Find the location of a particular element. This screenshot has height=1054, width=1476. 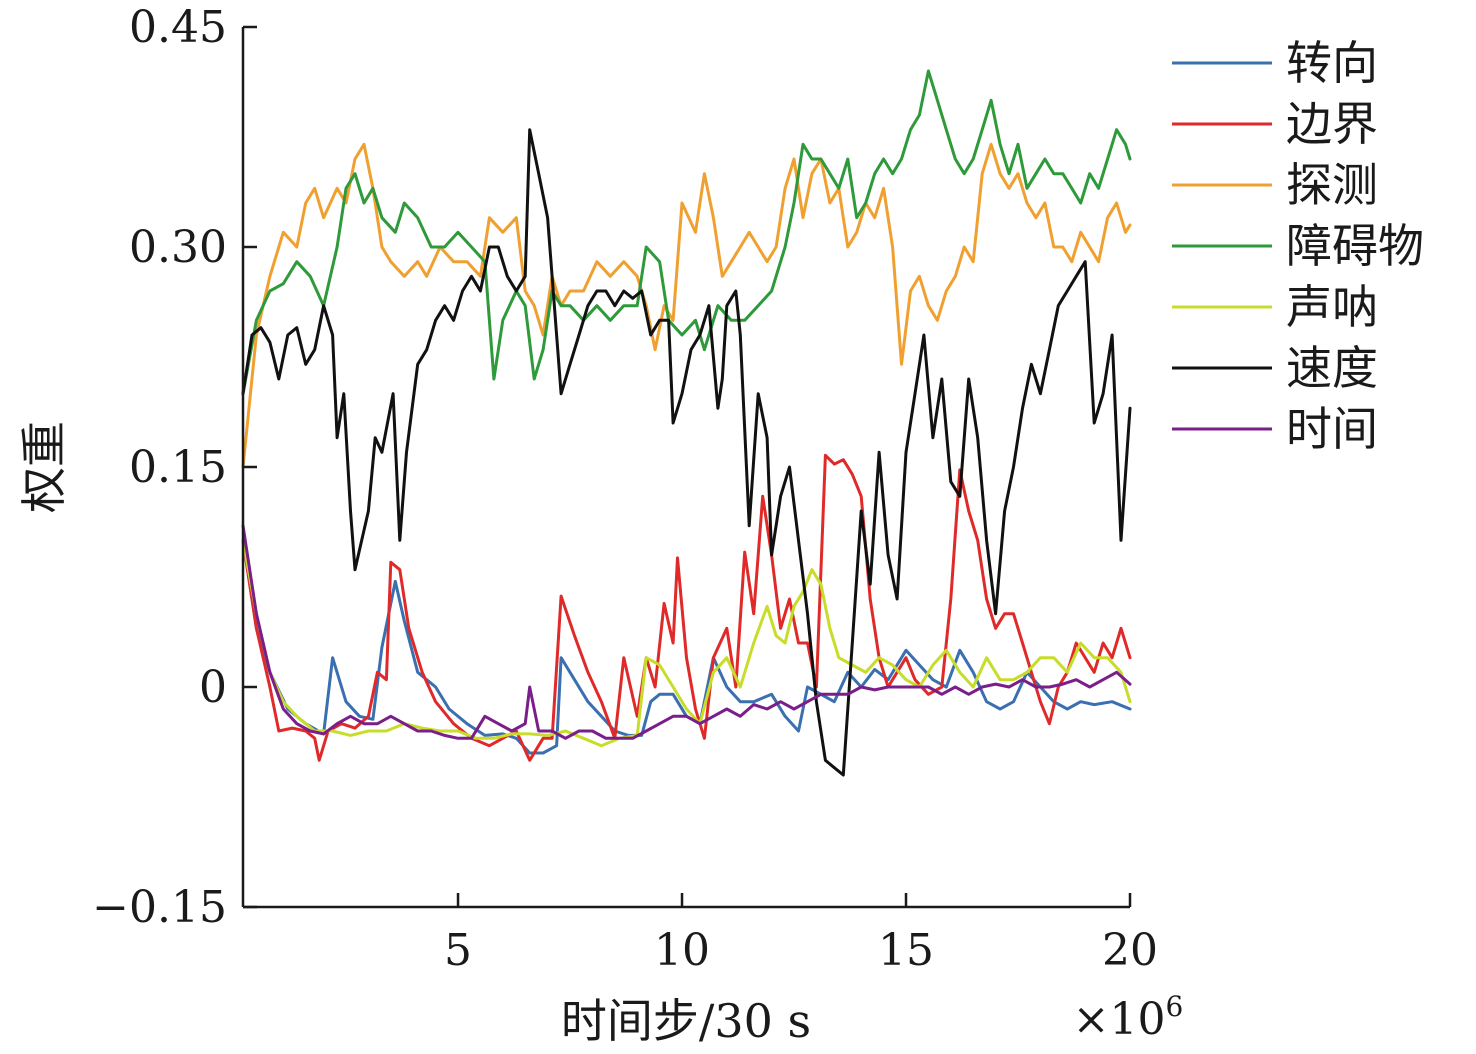

y-axis-label: 权重 is located at coordinates (44, 467).